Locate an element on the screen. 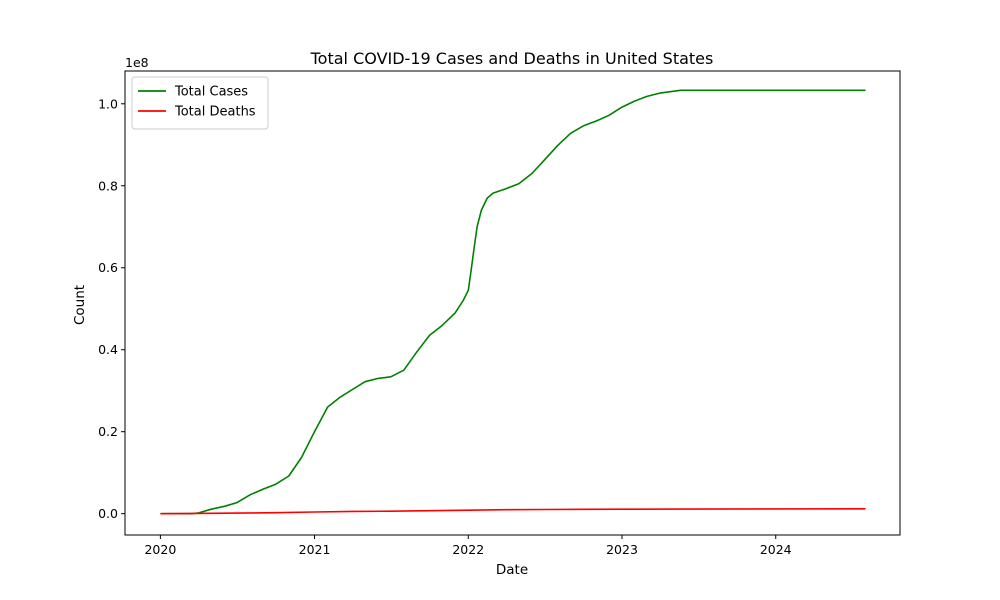 The image size is (1000, 600). legend-label: Total Deaths is located at coordinates (215, 112).